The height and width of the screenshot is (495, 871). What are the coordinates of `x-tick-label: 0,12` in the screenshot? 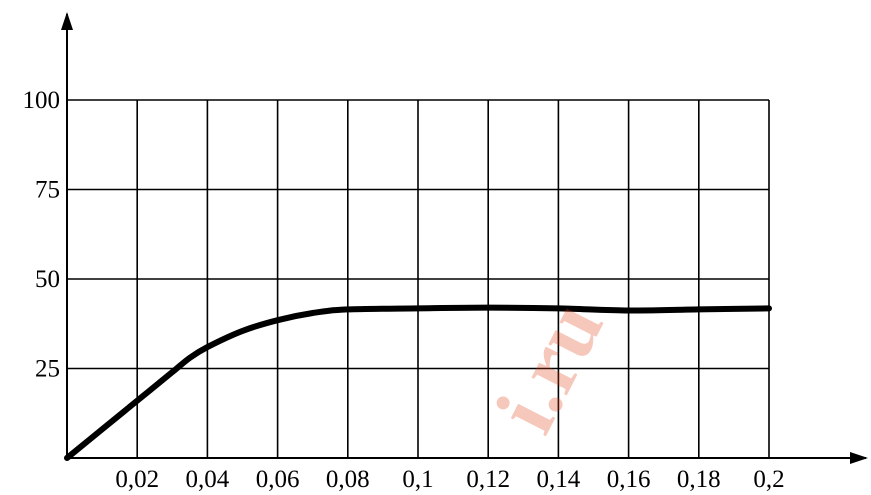 It's located at (488, 479).